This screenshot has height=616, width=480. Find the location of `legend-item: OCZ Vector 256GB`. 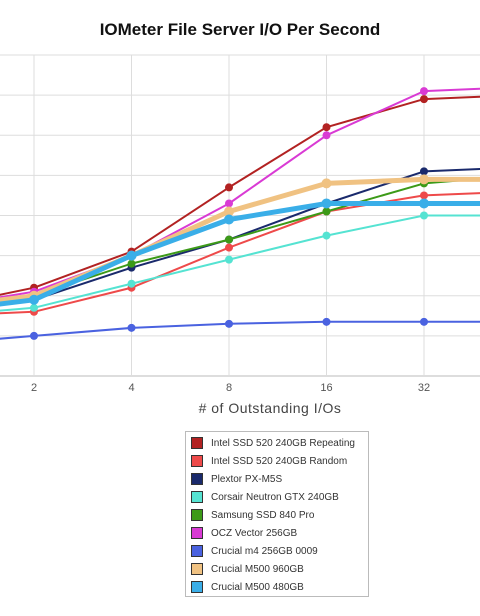

legend-item: OCZ Vector 256GB is located at coordinates (277, 533).